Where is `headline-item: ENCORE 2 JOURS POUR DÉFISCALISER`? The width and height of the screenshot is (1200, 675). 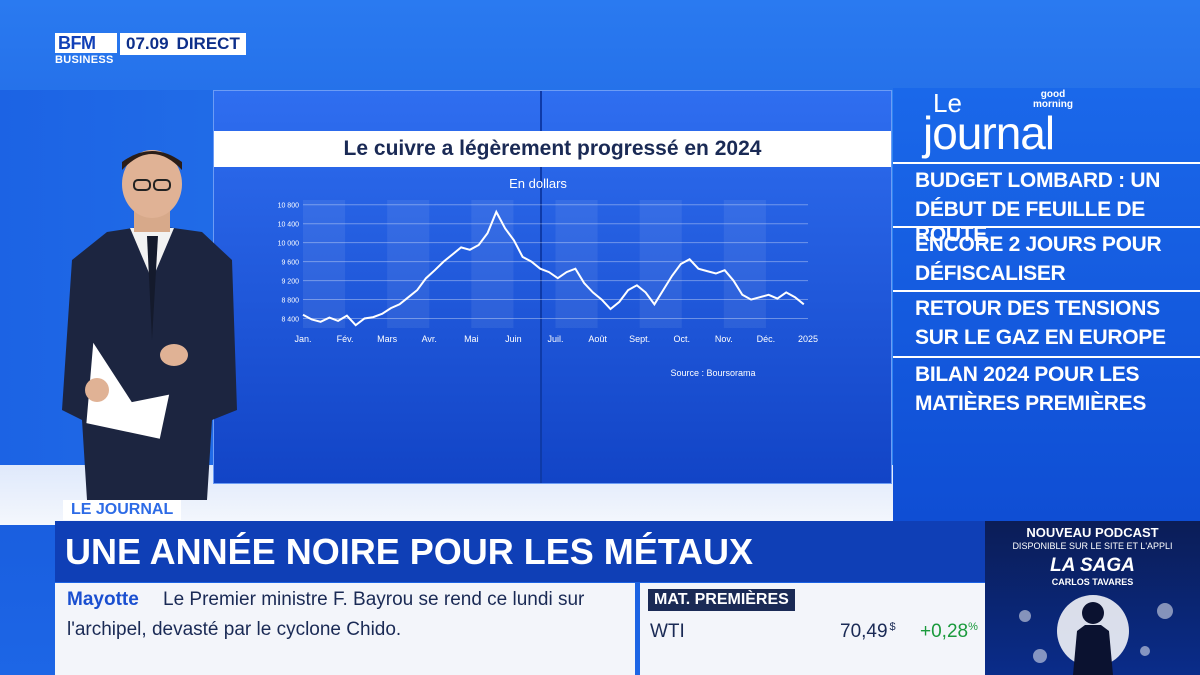 headline-item: ENCORE 2 JOURS POUR DÉFISCALISER is located at coordinates (1046, 256).